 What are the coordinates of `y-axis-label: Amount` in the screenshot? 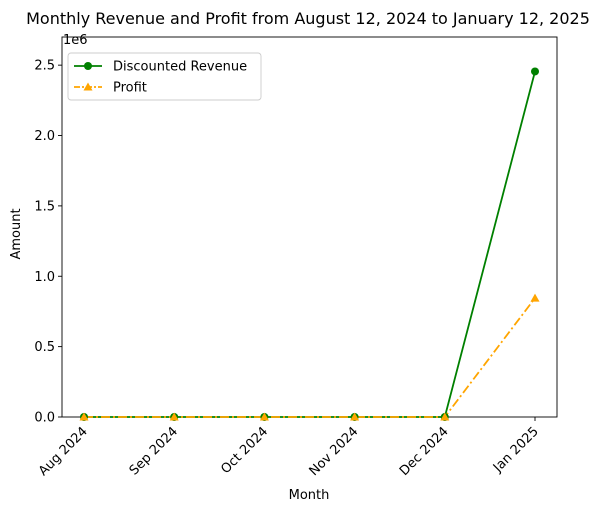 It's located at (16, 233).